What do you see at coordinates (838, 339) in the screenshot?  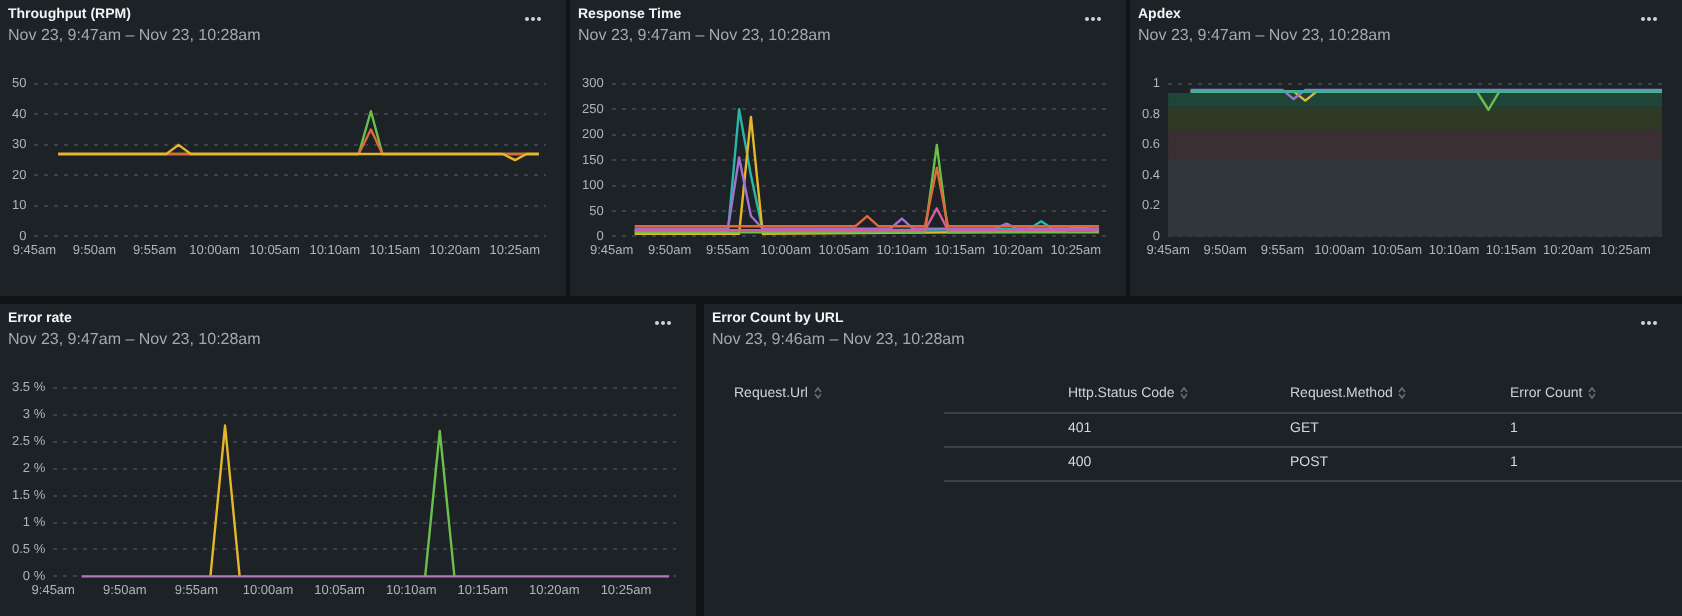 I see `text: Nov 23, 9:46am – Nov 23, 10:28am` at bounding box center [838, 339].